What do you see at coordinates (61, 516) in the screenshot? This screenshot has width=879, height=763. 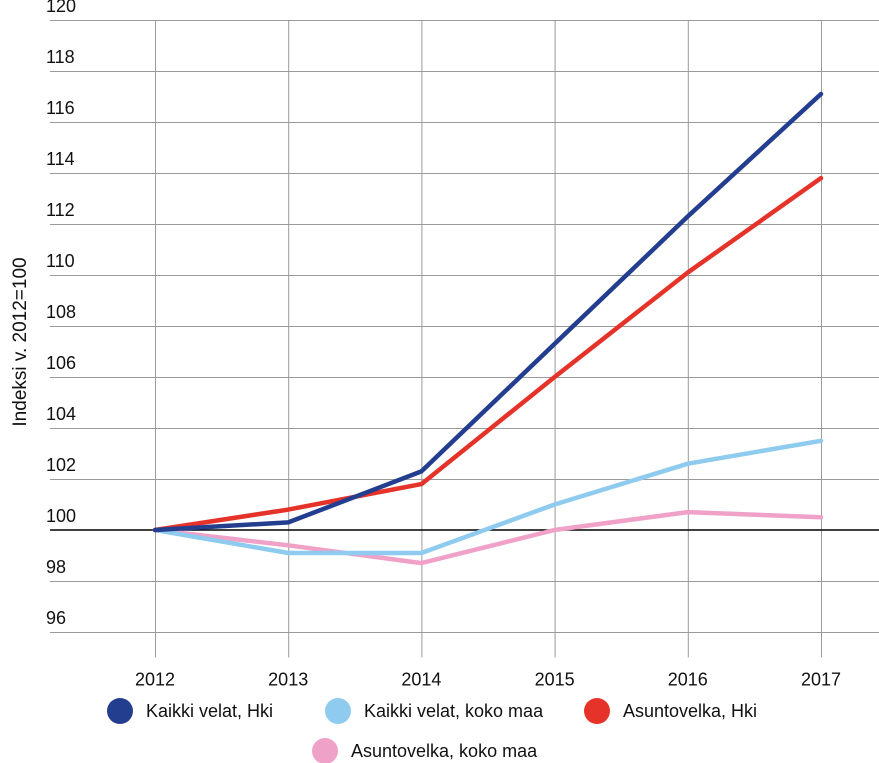 I see `y-tick-label: 100` at bounding box center [61, 516].